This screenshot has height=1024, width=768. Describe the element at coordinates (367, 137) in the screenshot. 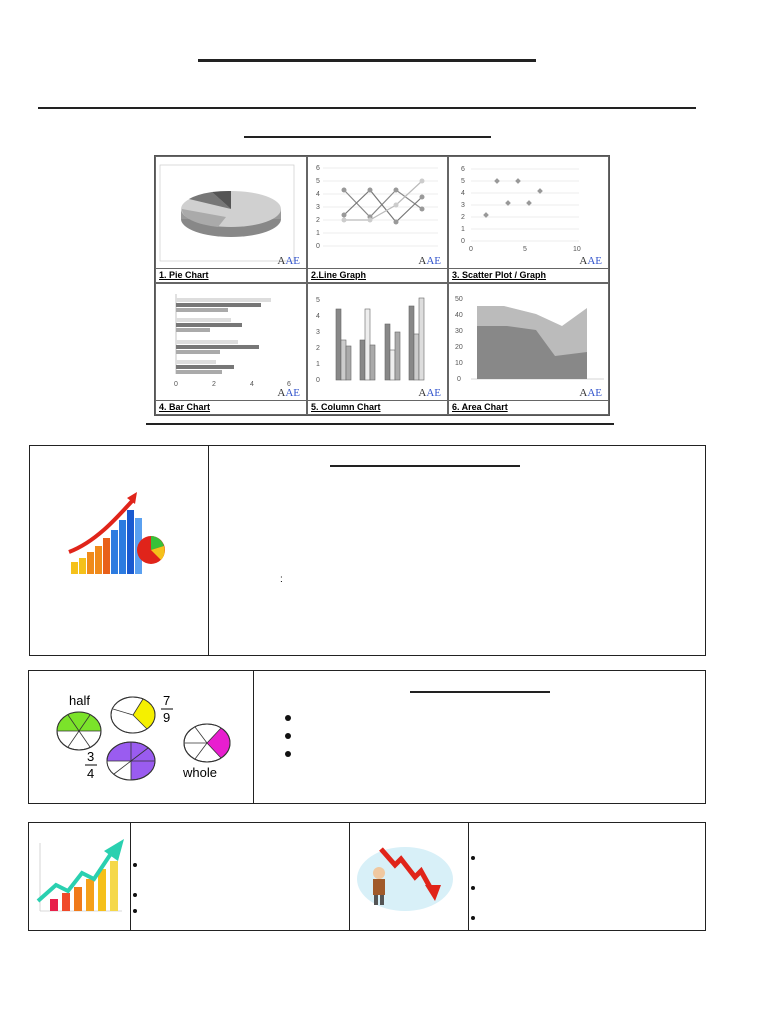

I see `heading-line` at that location.